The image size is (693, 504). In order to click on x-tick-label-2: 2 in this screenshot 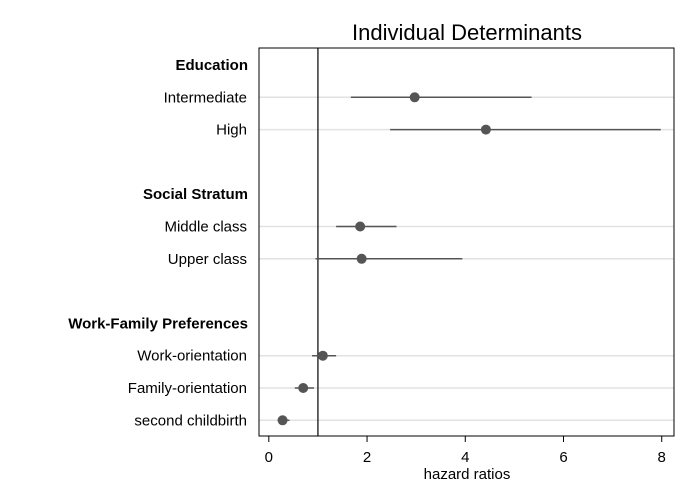, I will do `click(367, 457)`.